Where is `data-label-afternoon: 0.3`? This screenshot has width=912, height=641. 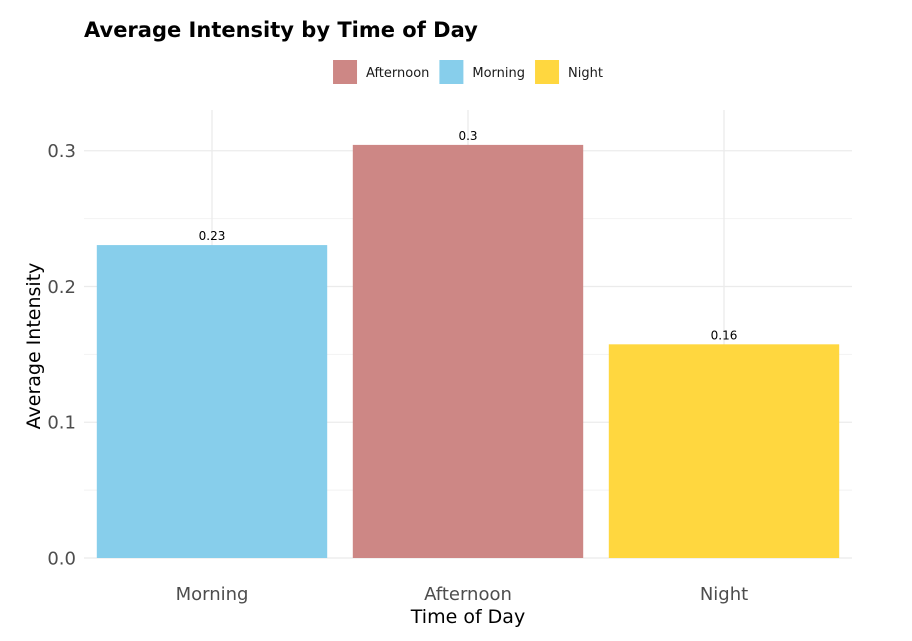 data-label-afternoon: 0.3 is located at coordinates (467, 136).